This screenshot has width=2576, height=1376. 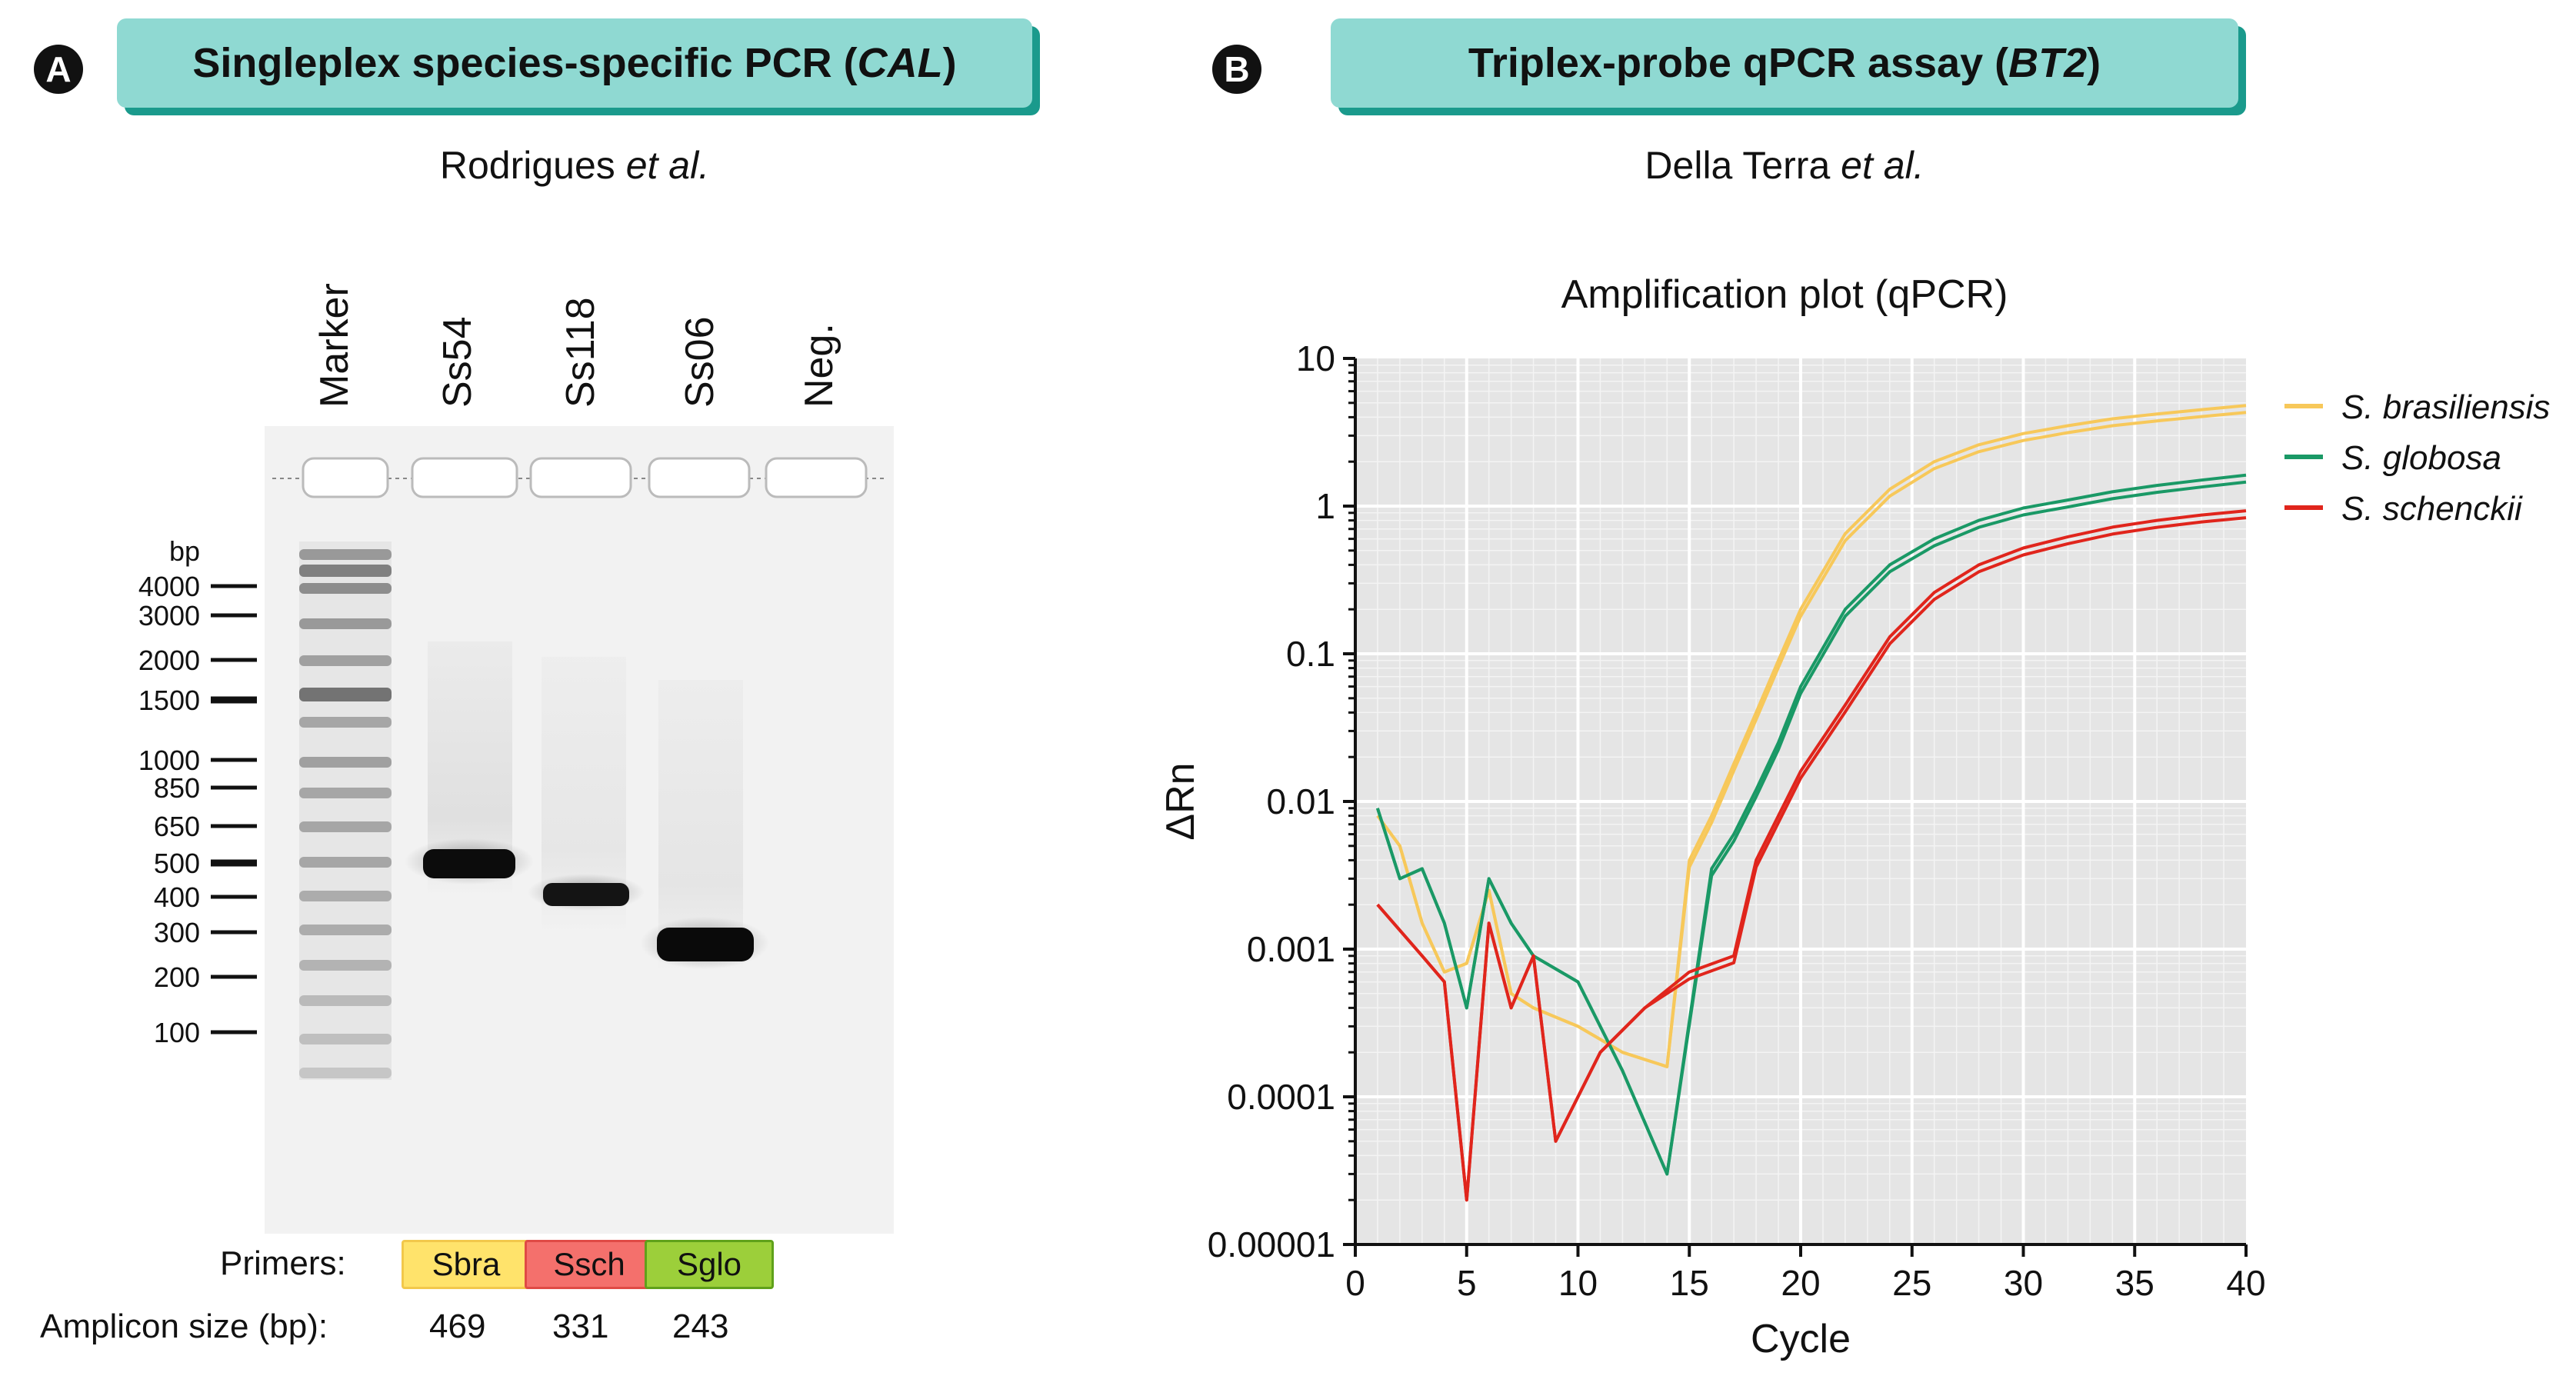 I want to click on y-tick-label: 0.001, so click(x=1291, y=949).